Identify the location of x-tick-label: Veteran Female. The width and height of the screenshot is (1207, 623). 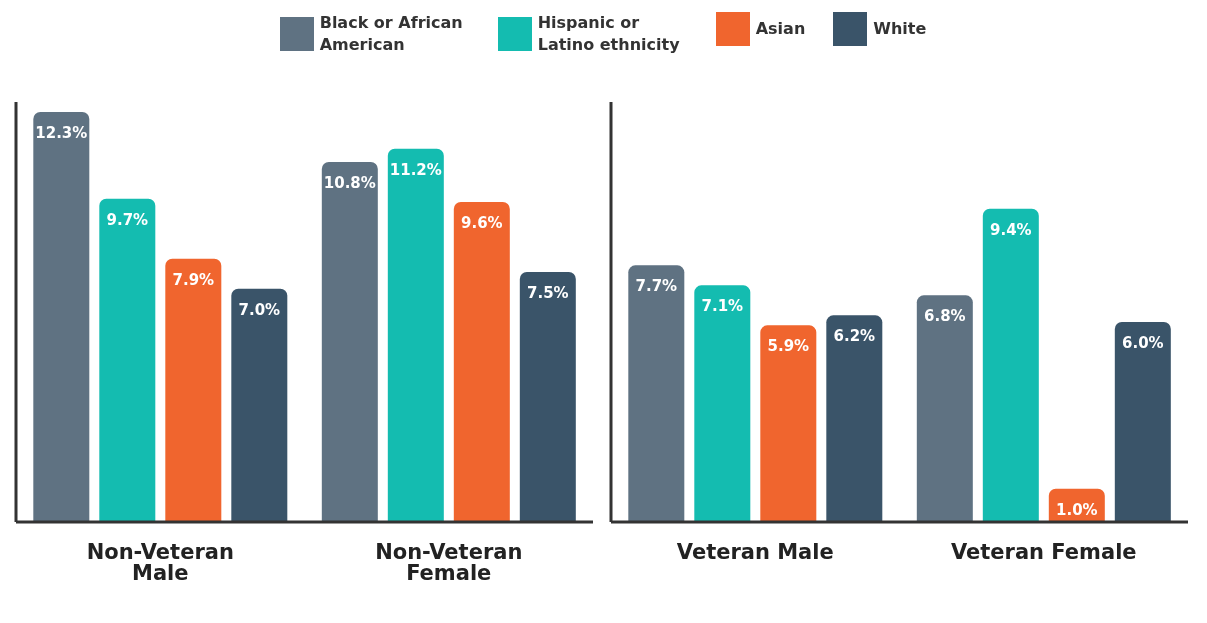
(1043, 551).